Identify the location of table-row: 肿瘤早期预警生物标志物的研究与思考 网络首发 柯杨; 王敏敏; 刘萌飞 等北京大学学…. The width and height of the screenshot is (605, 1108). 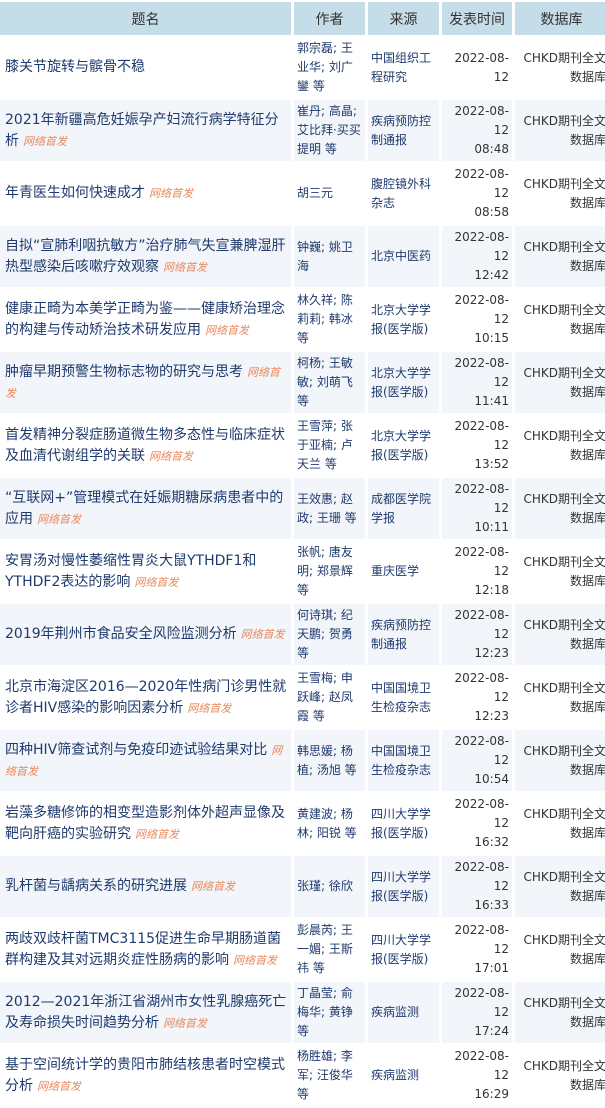
(302, 382).